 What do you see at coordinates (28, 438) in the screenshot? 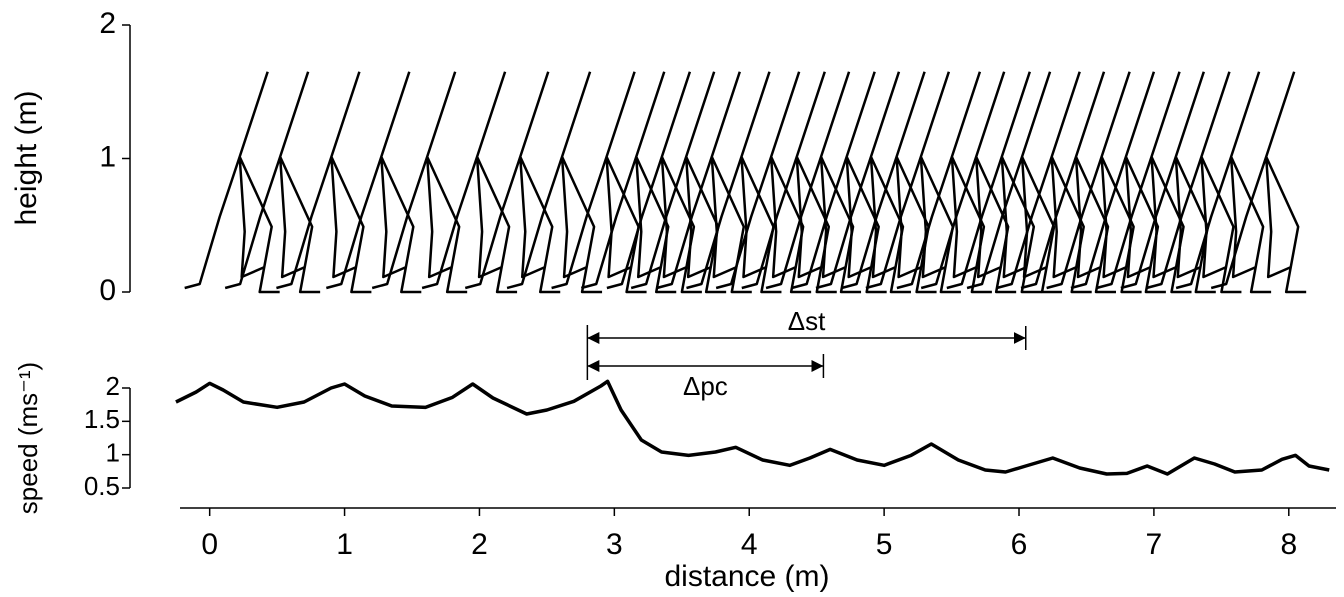
I see `y-axis-label: speed (ms⁻¹)` at bounding box center [28, 438].